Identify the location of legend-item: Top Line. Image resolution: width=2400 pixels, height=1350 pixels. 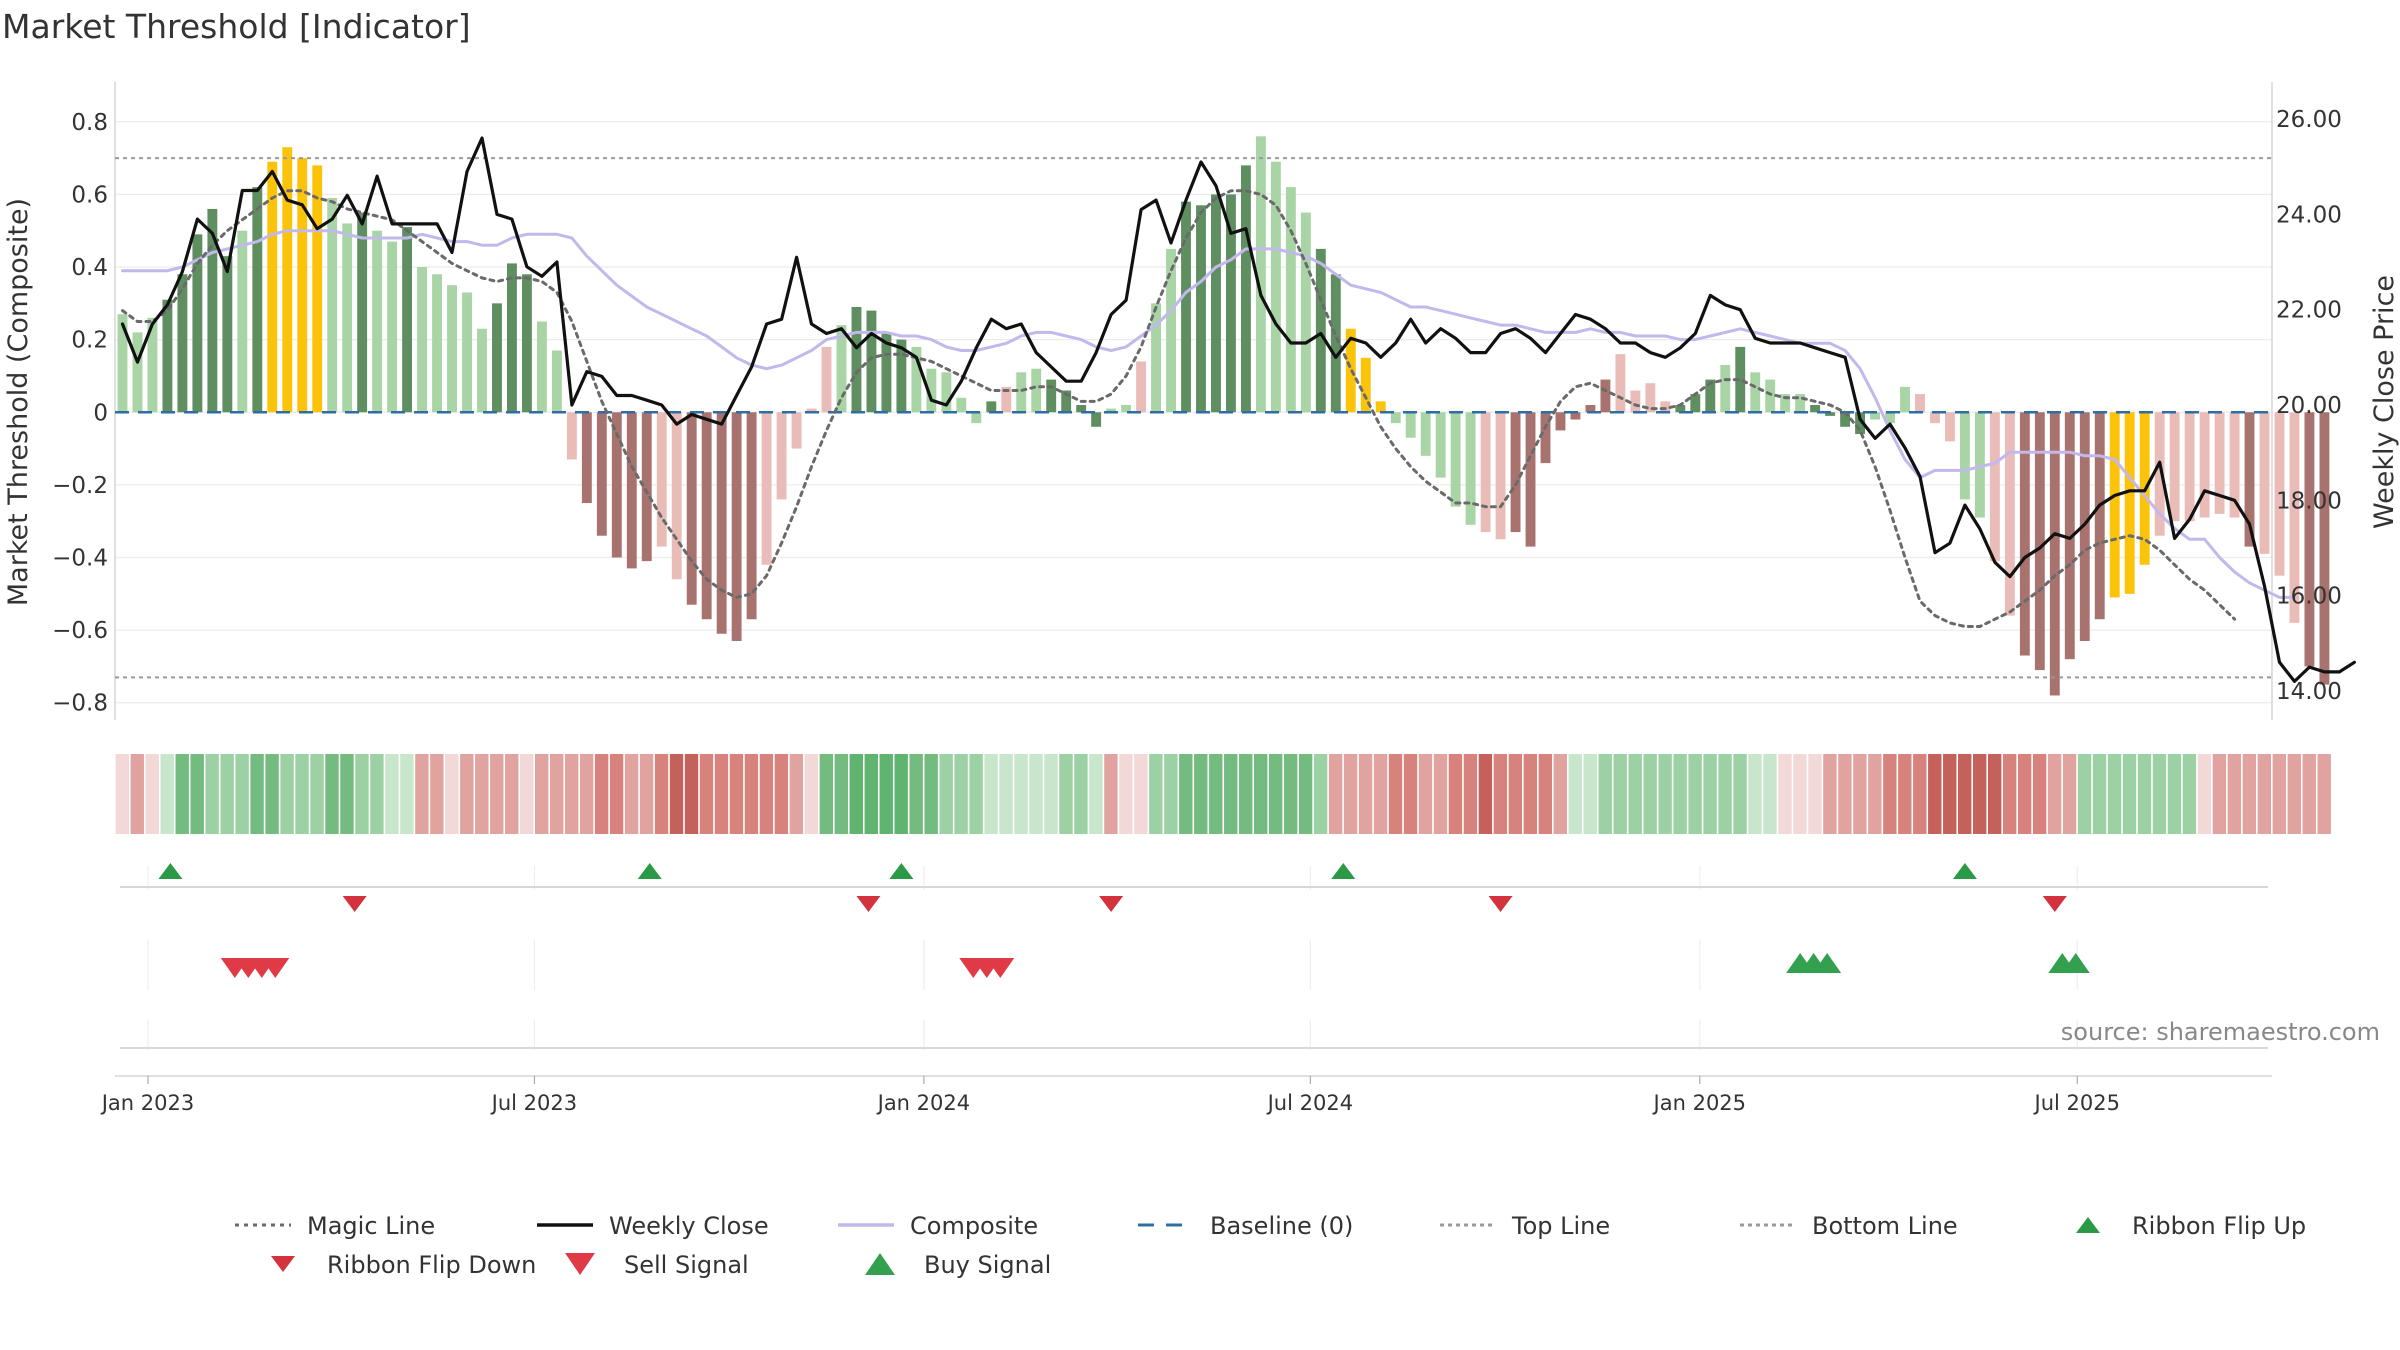
(1525, 1226).